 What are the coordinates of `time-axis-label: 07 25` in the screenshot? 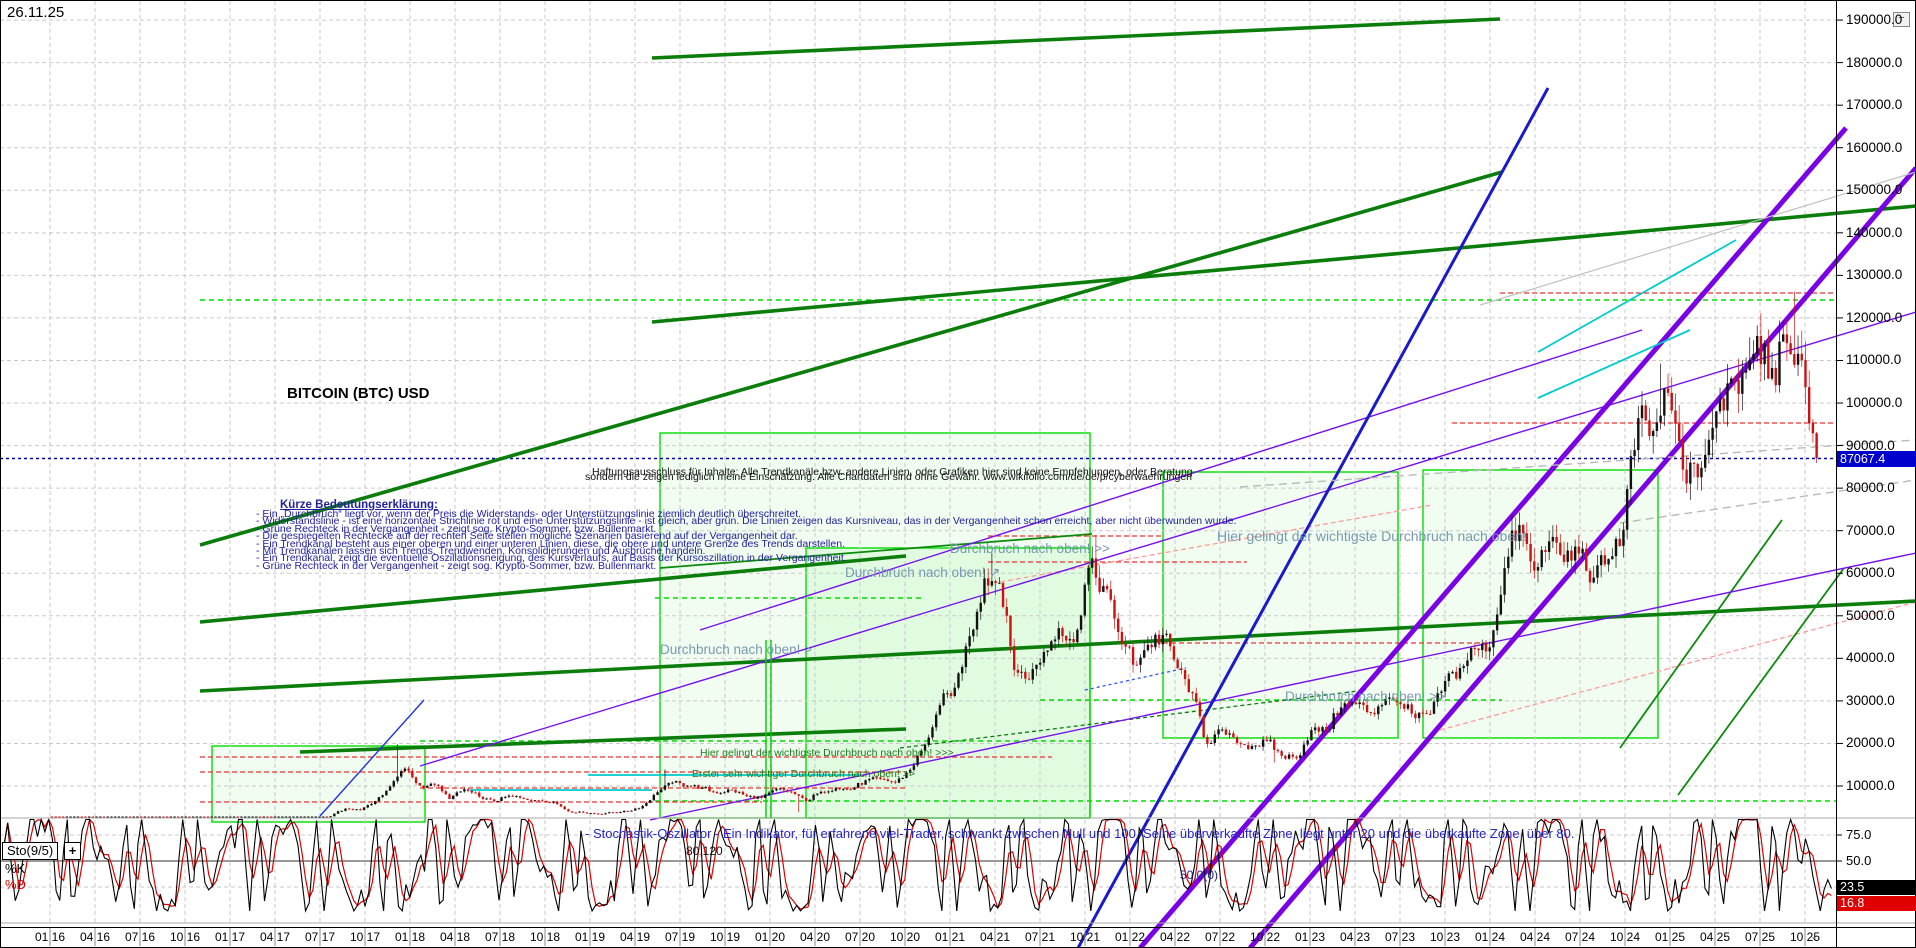 It's located at (1760, 937).